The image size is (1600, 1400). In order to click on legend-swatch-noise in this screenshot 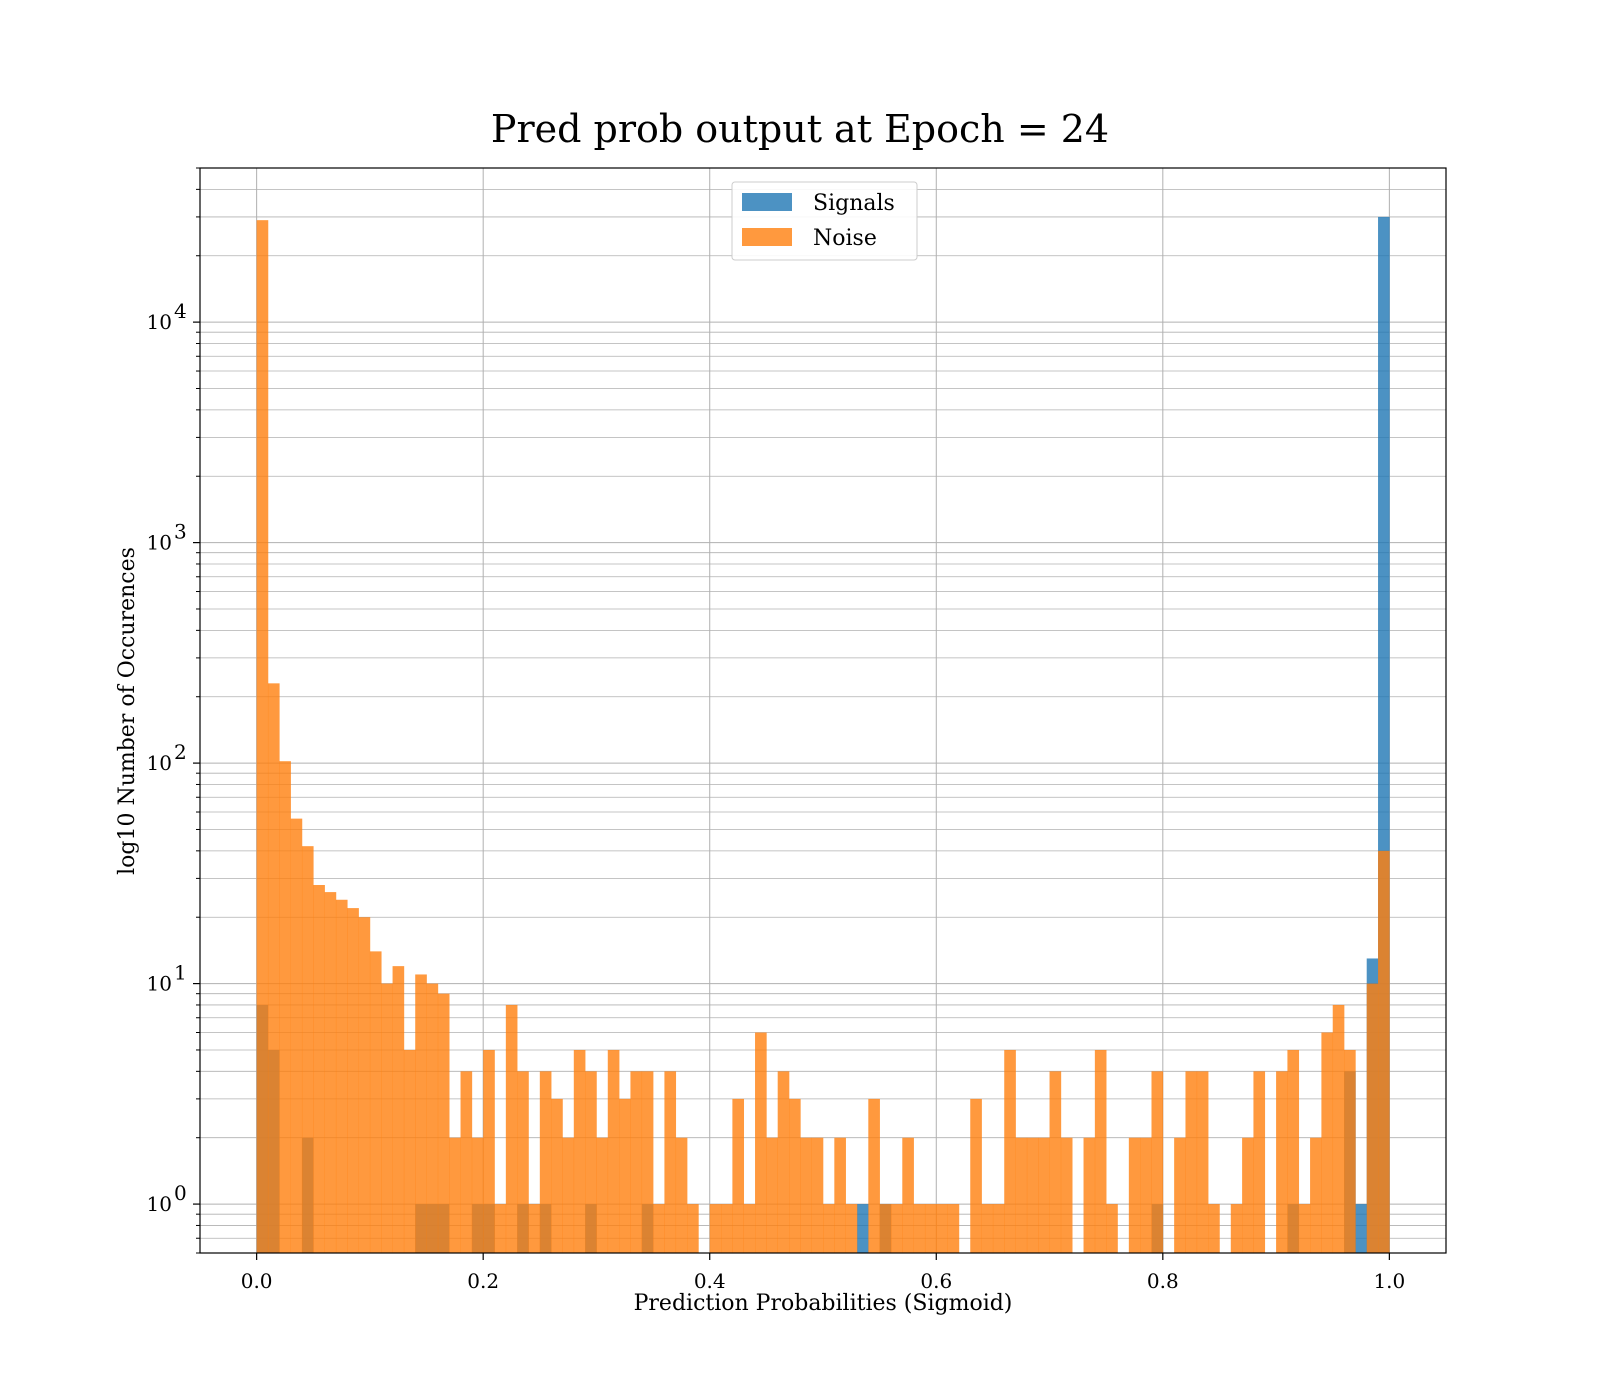, I will do `click(767, 237)`.